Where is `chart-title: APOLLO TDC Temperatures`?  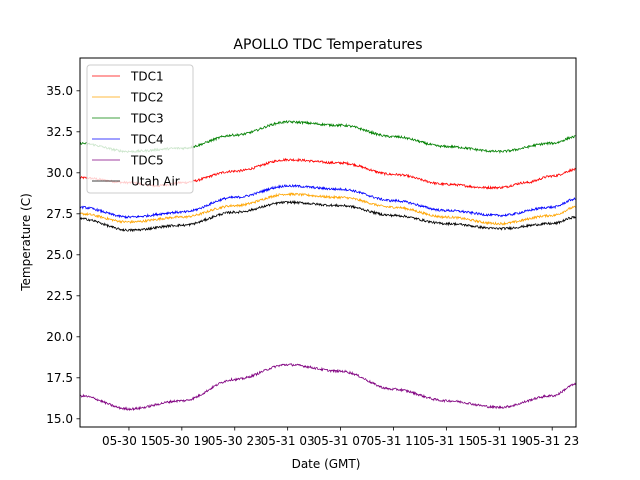
chart-title: APOLLO TDC Temperatures is located at coordinates (327, 45).